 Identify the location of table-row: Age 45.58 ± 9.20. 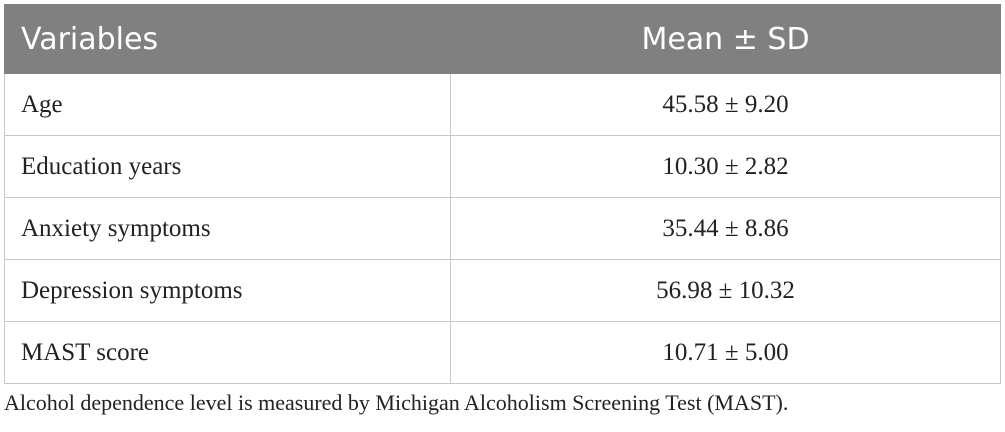
(502, 104).